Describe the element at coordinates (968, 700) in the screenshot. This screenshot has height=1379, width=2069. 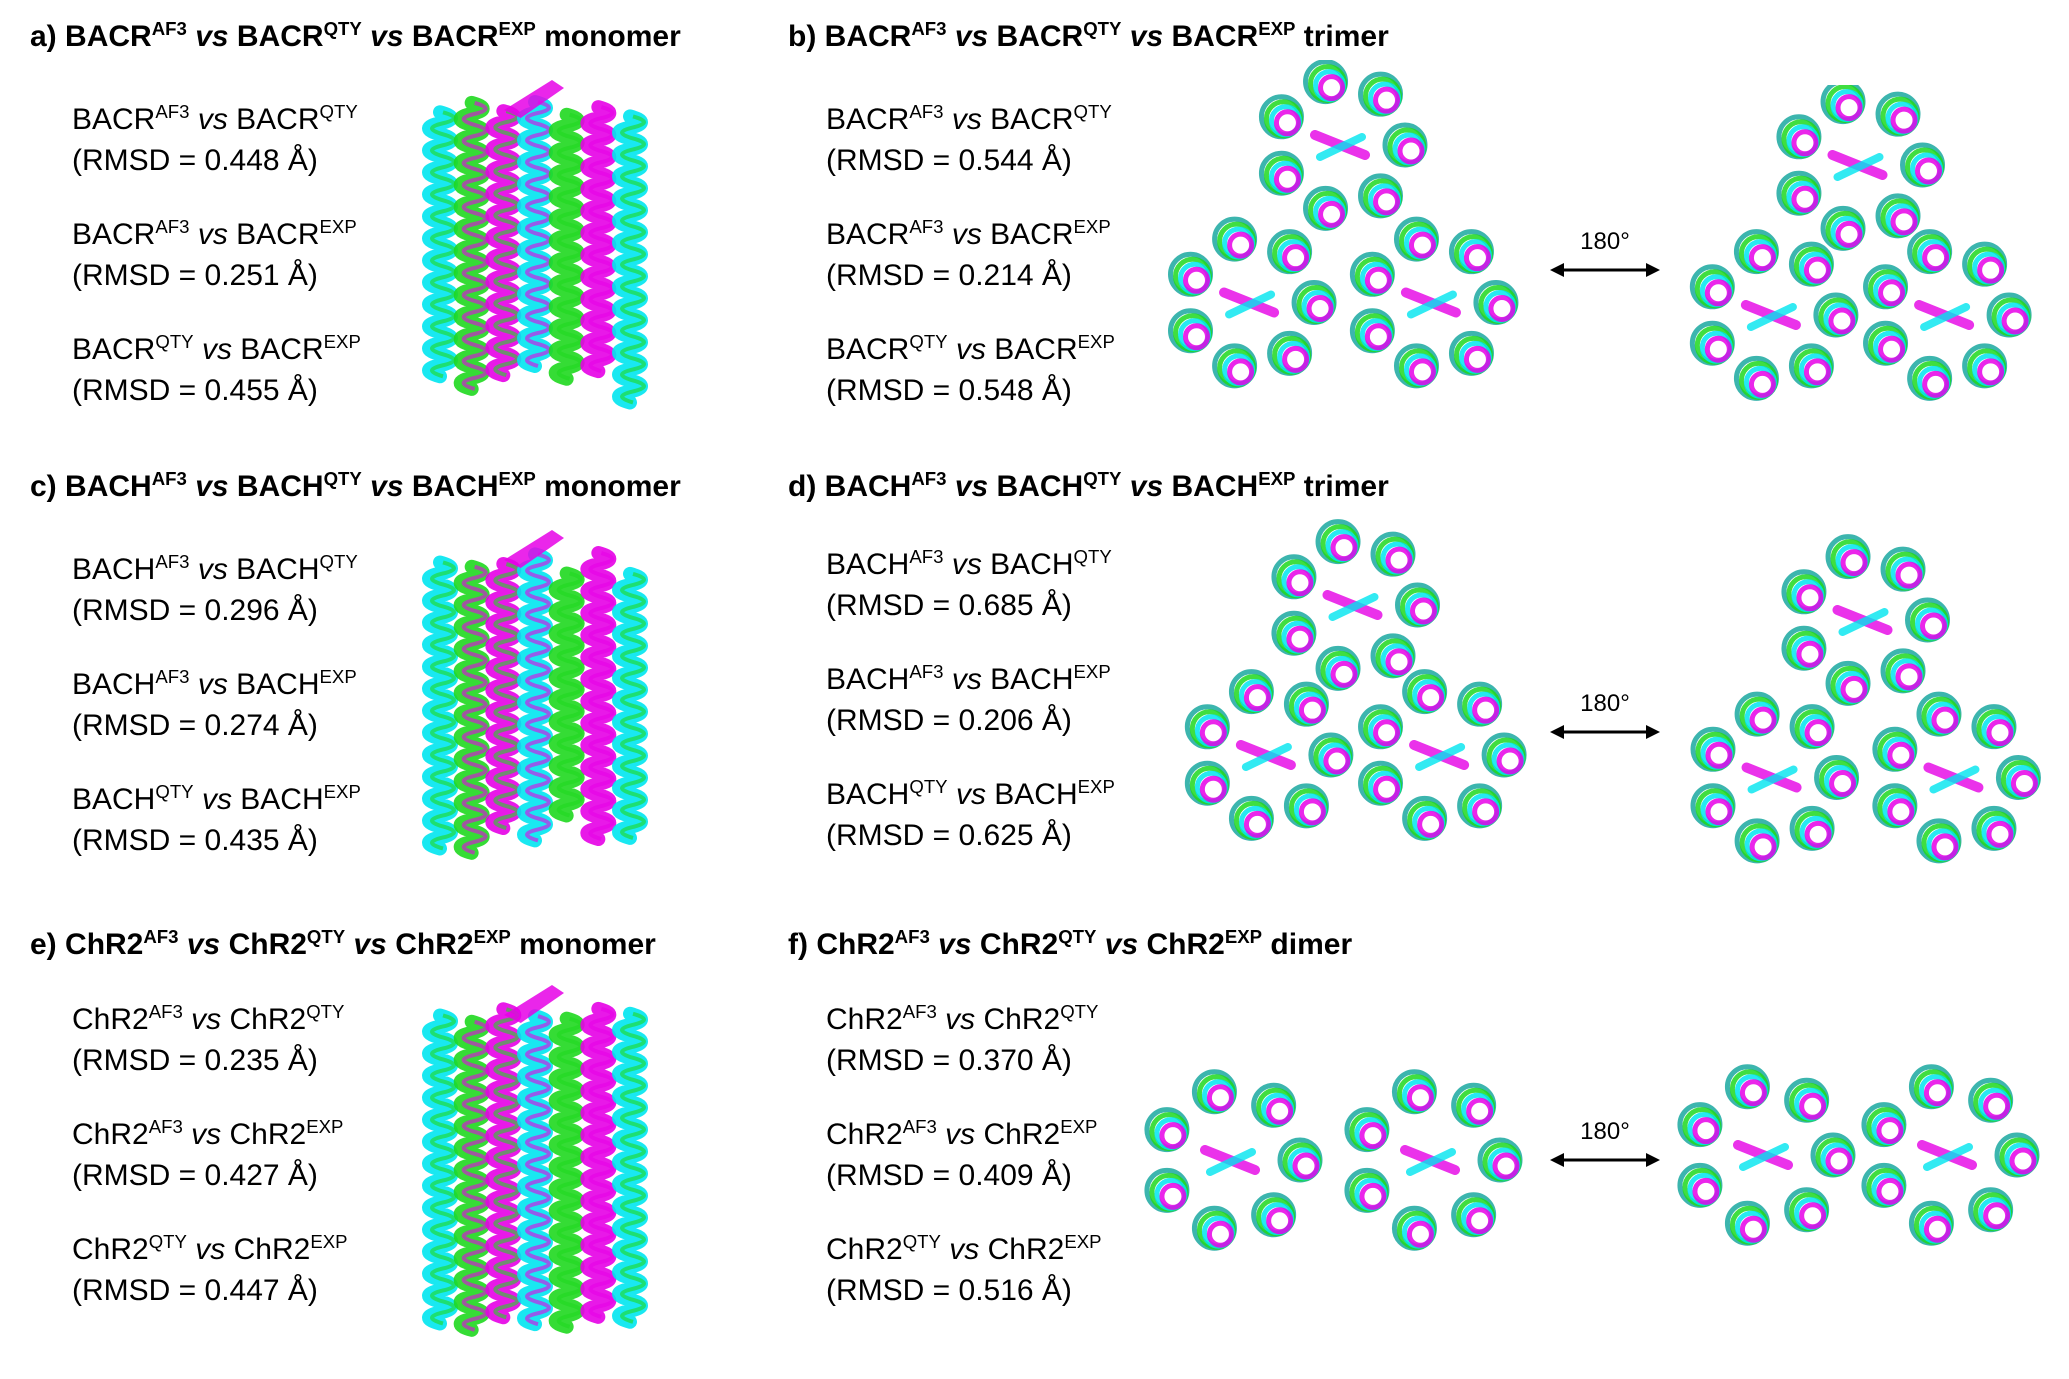
I see `panel-d-comparison-2: BACHAF3 vs BACHEXP (RMSD = 0.206 Å)` at that location.